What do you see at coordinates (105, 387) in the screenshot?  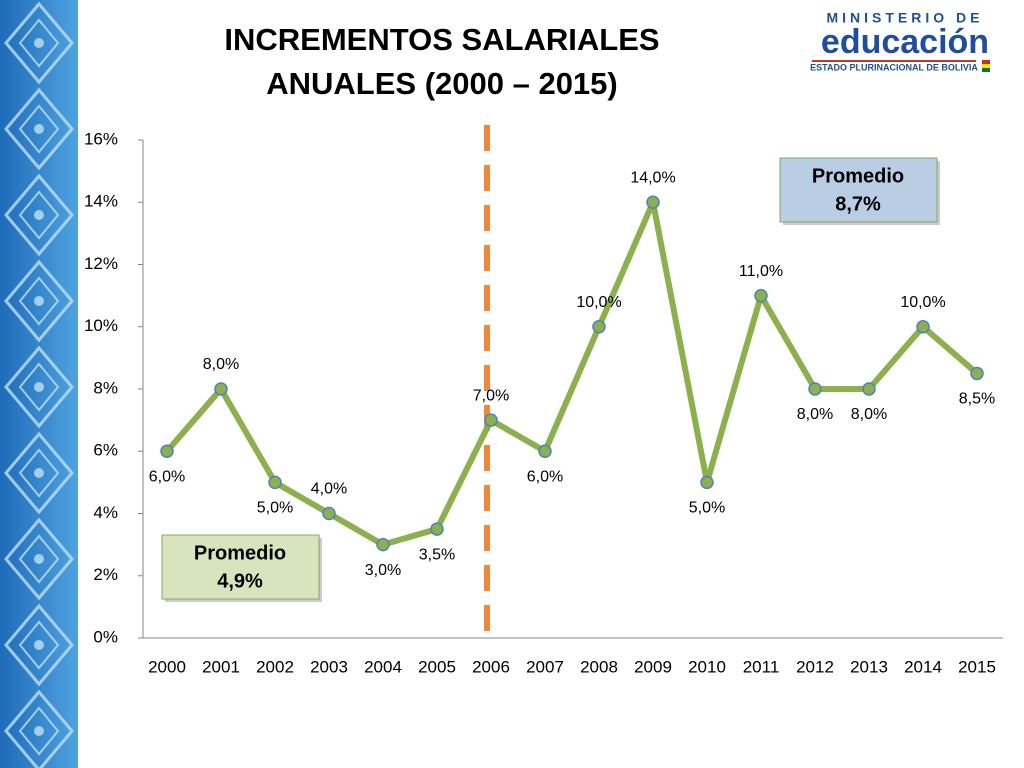 I see `y-tick-label: 8%` at bounding box center [105, 387].